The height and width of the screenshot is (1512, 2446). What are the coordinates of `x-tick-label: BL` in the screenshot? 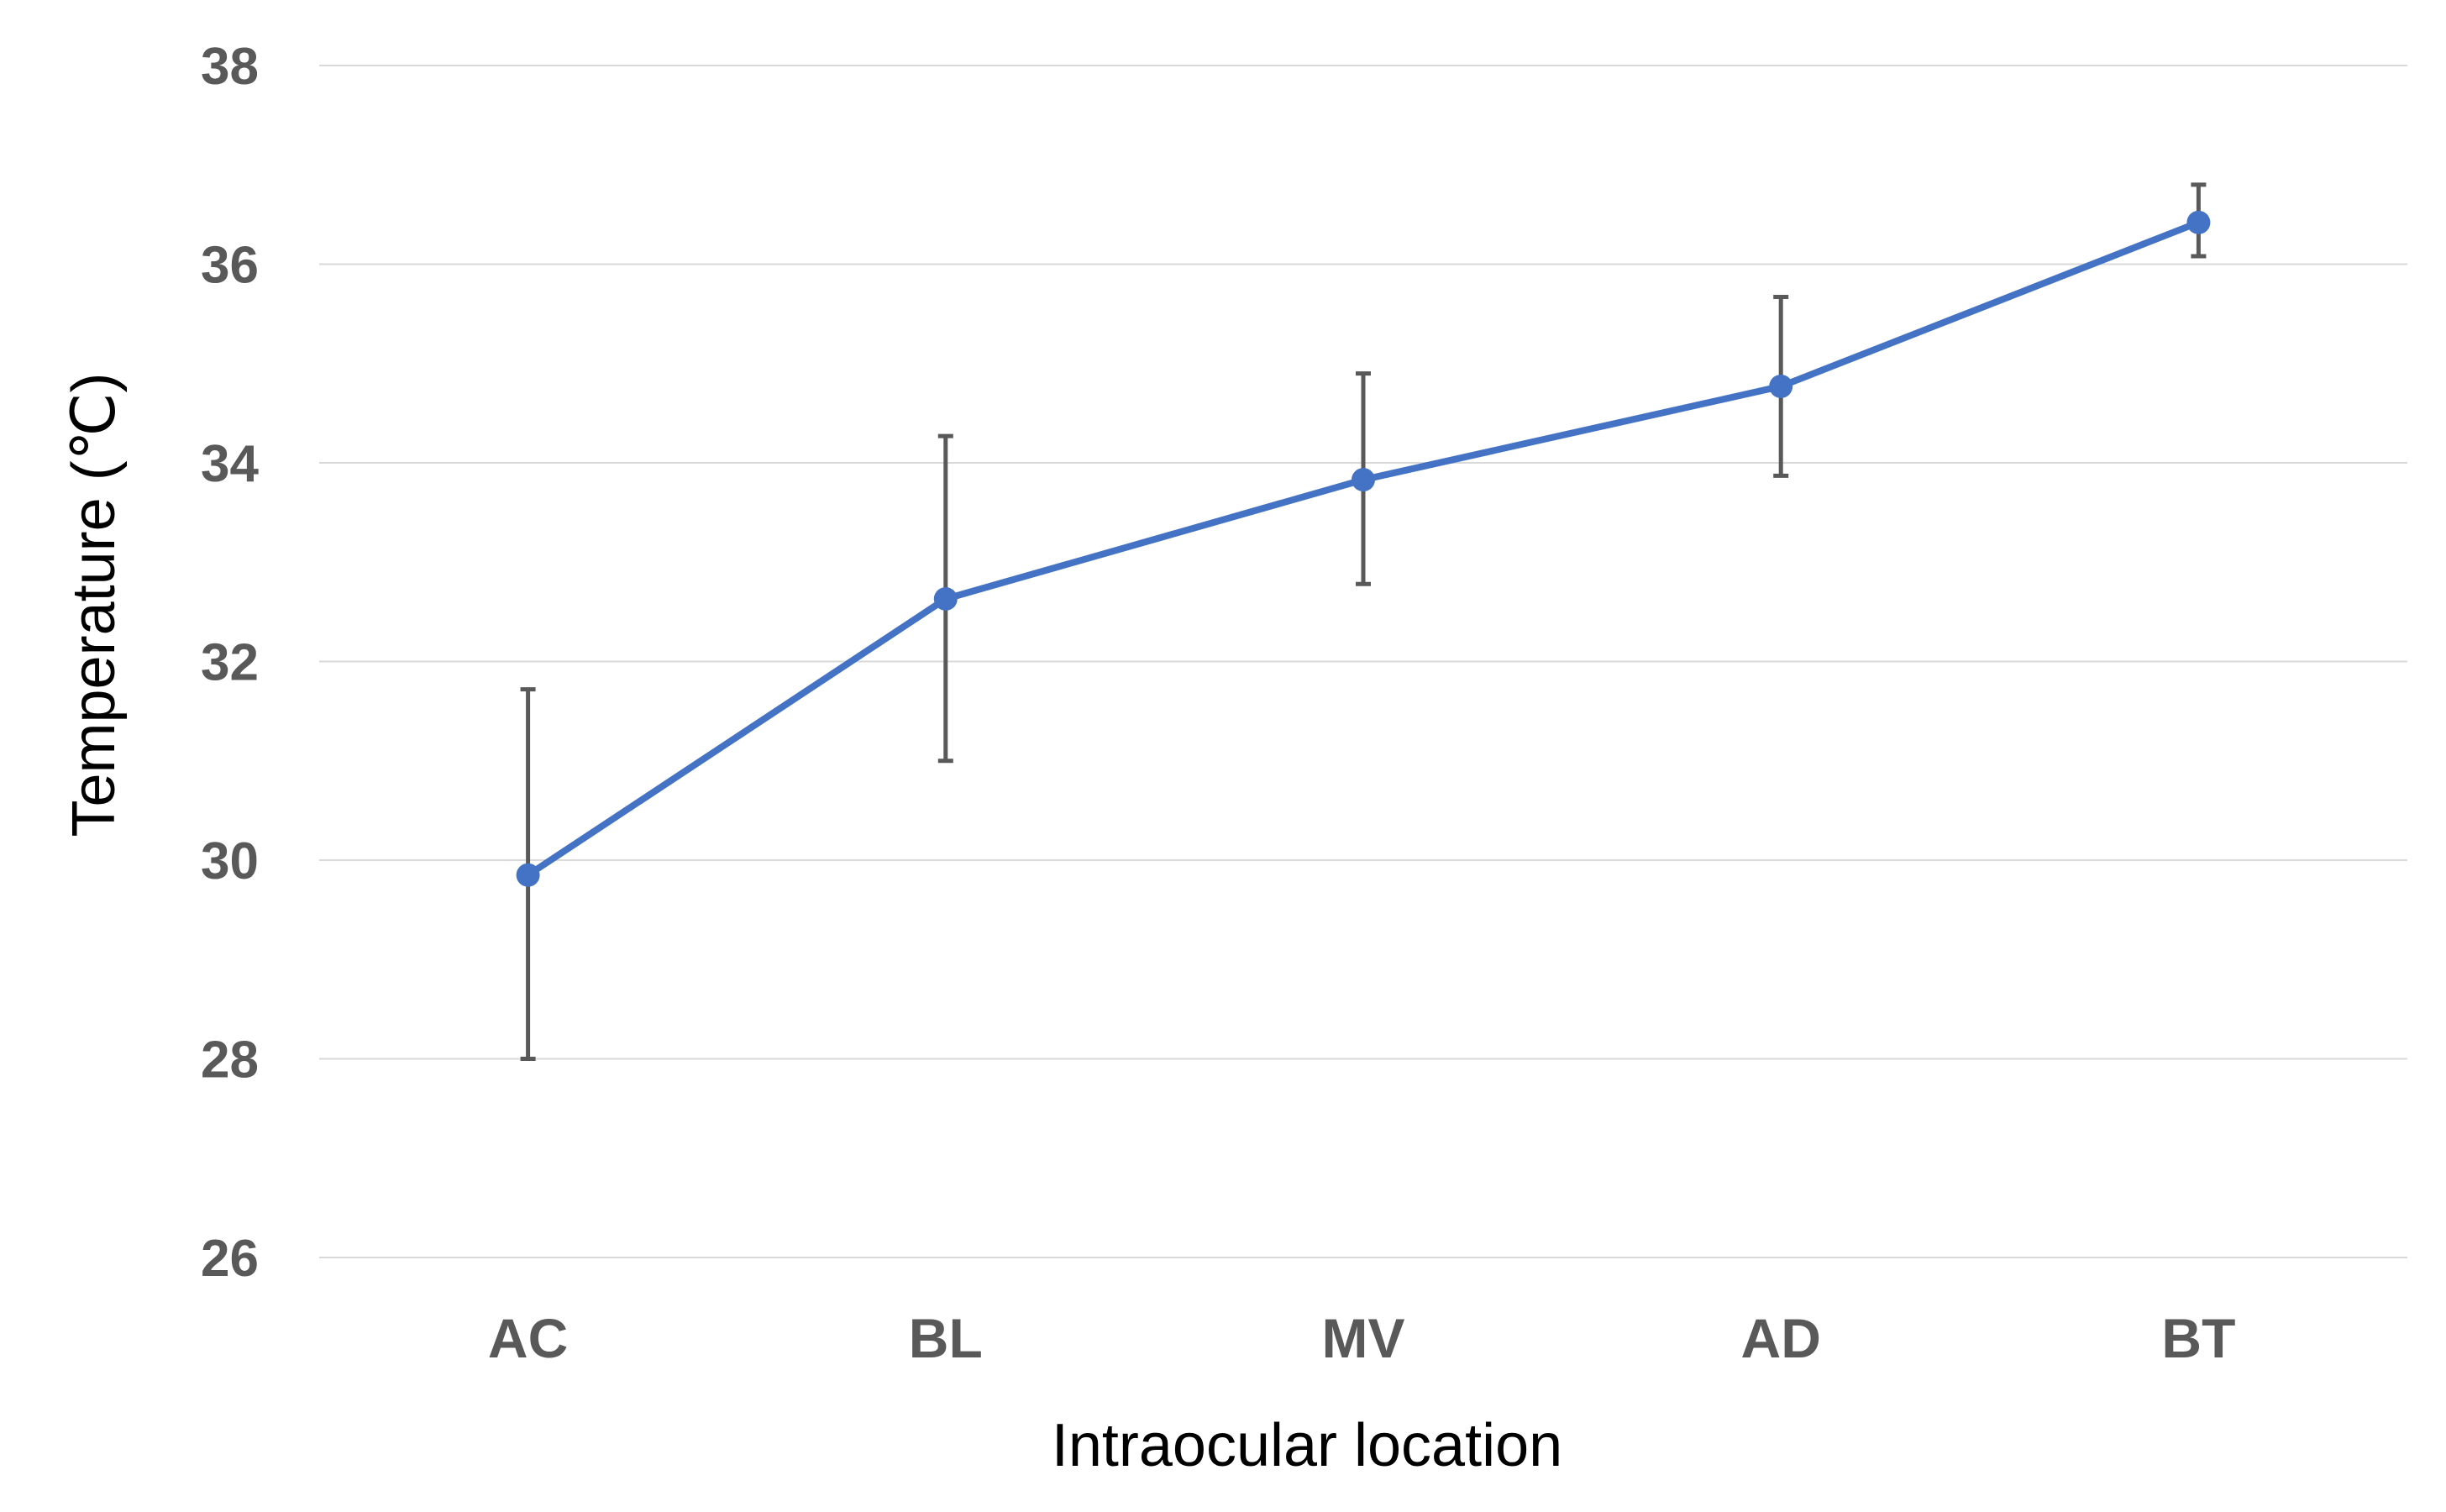 It's located at (946, 1338).